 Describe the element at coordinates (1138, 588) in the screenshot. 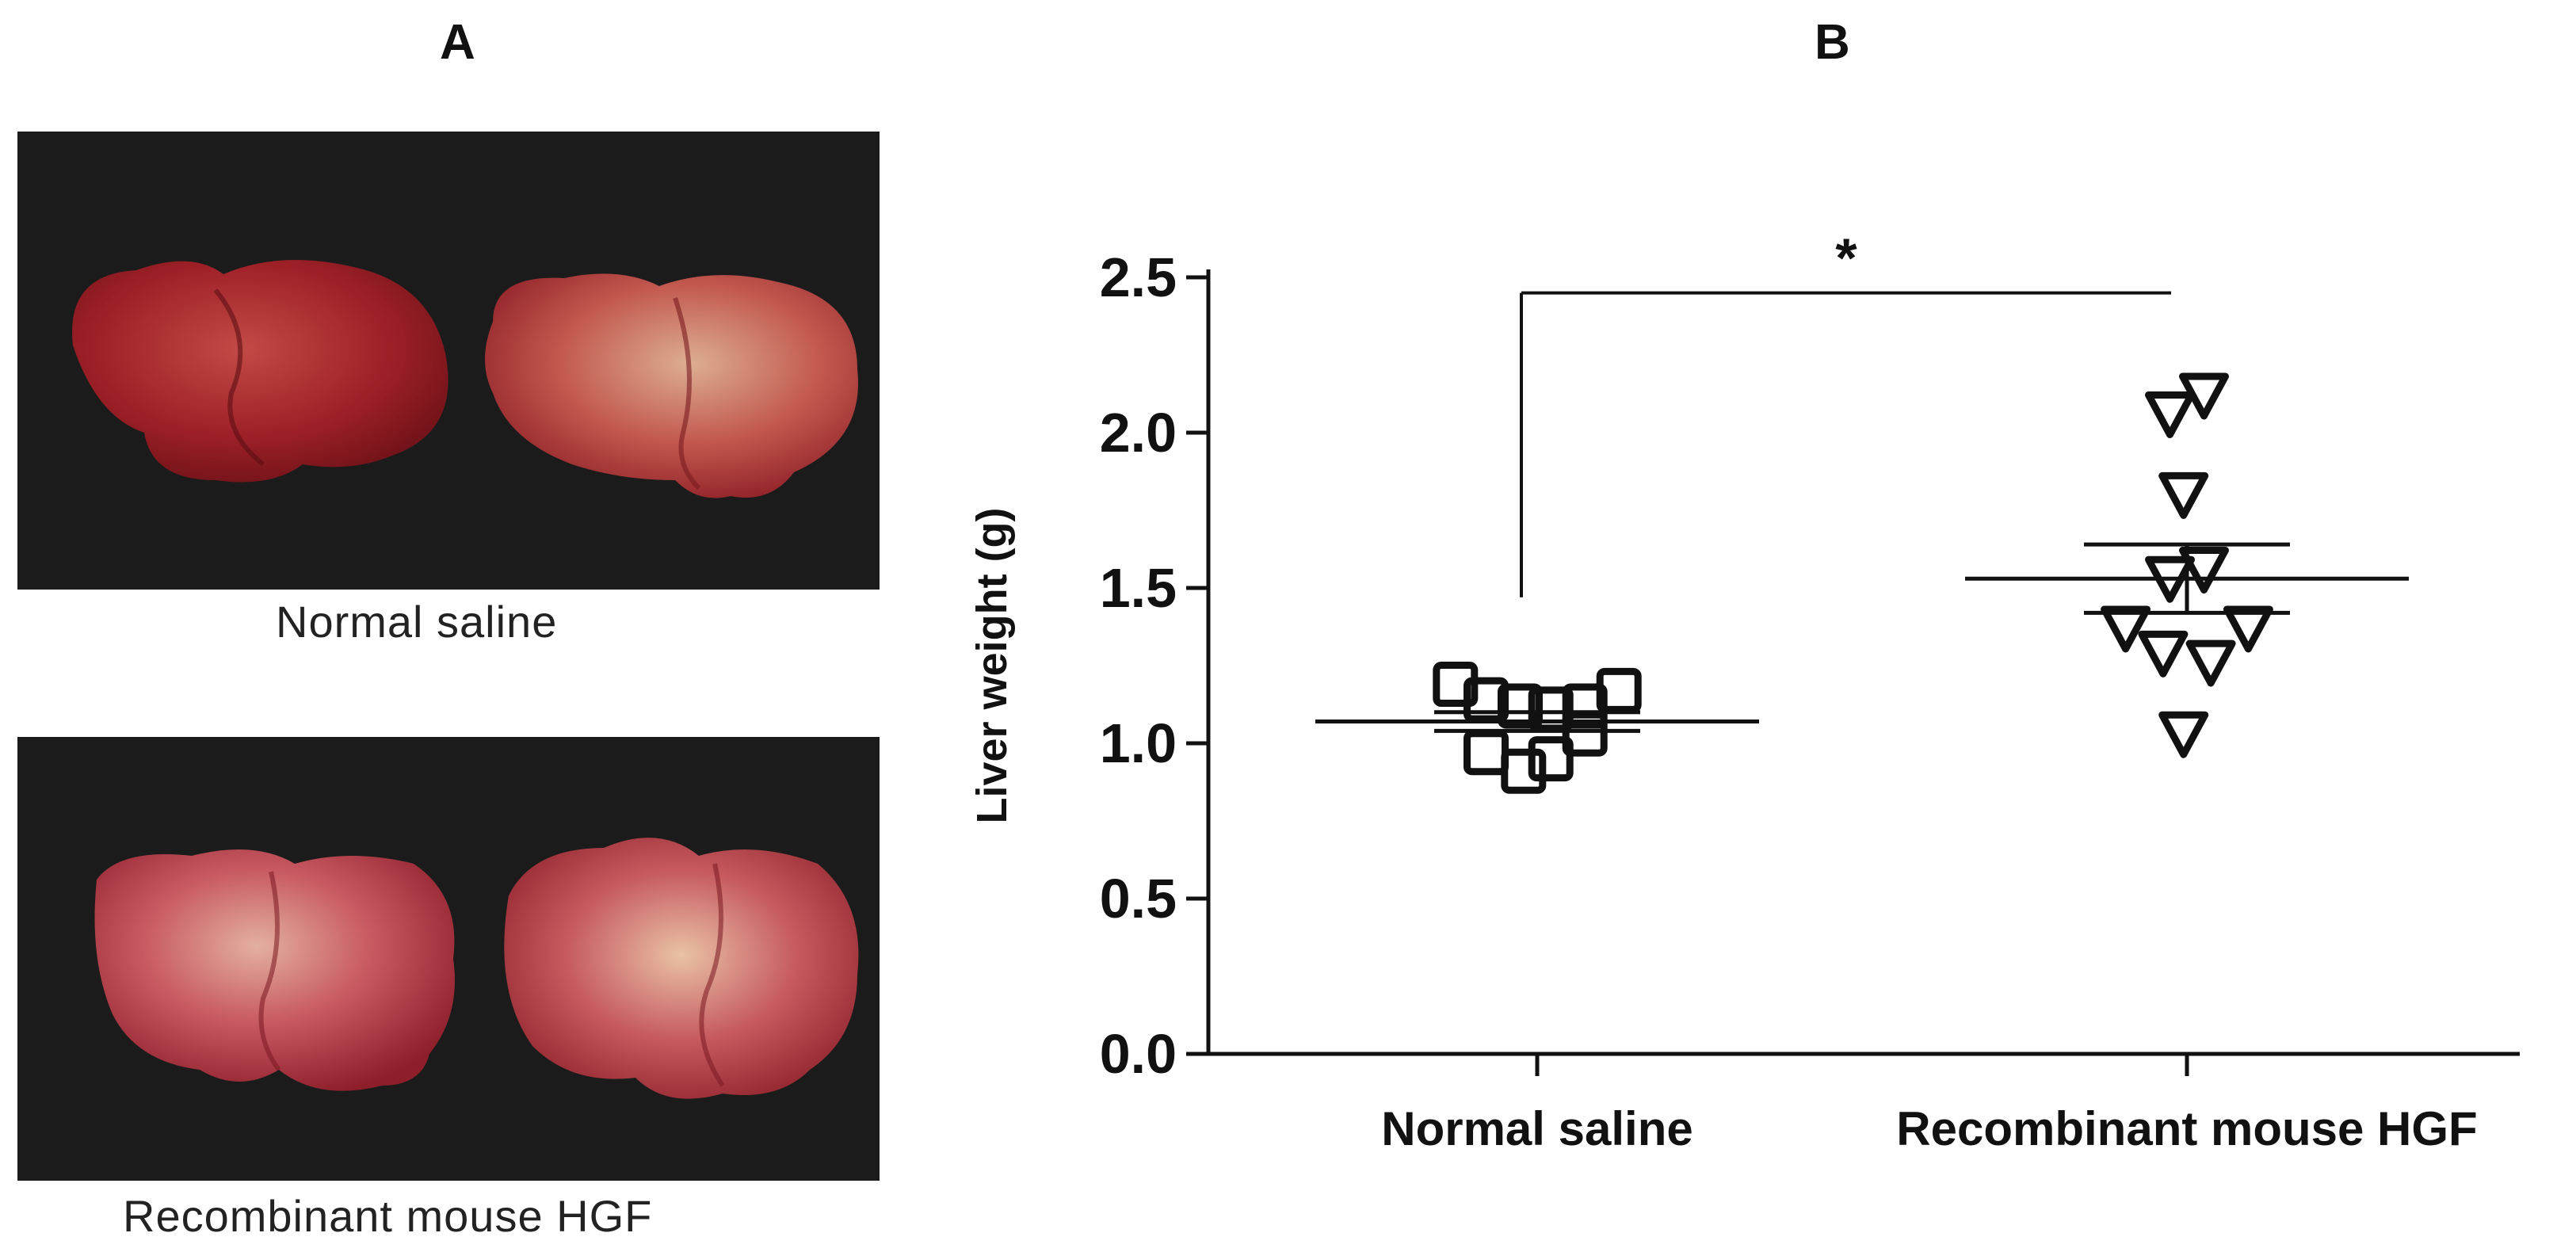

I see `y-tick-label: 1.5` at that location.